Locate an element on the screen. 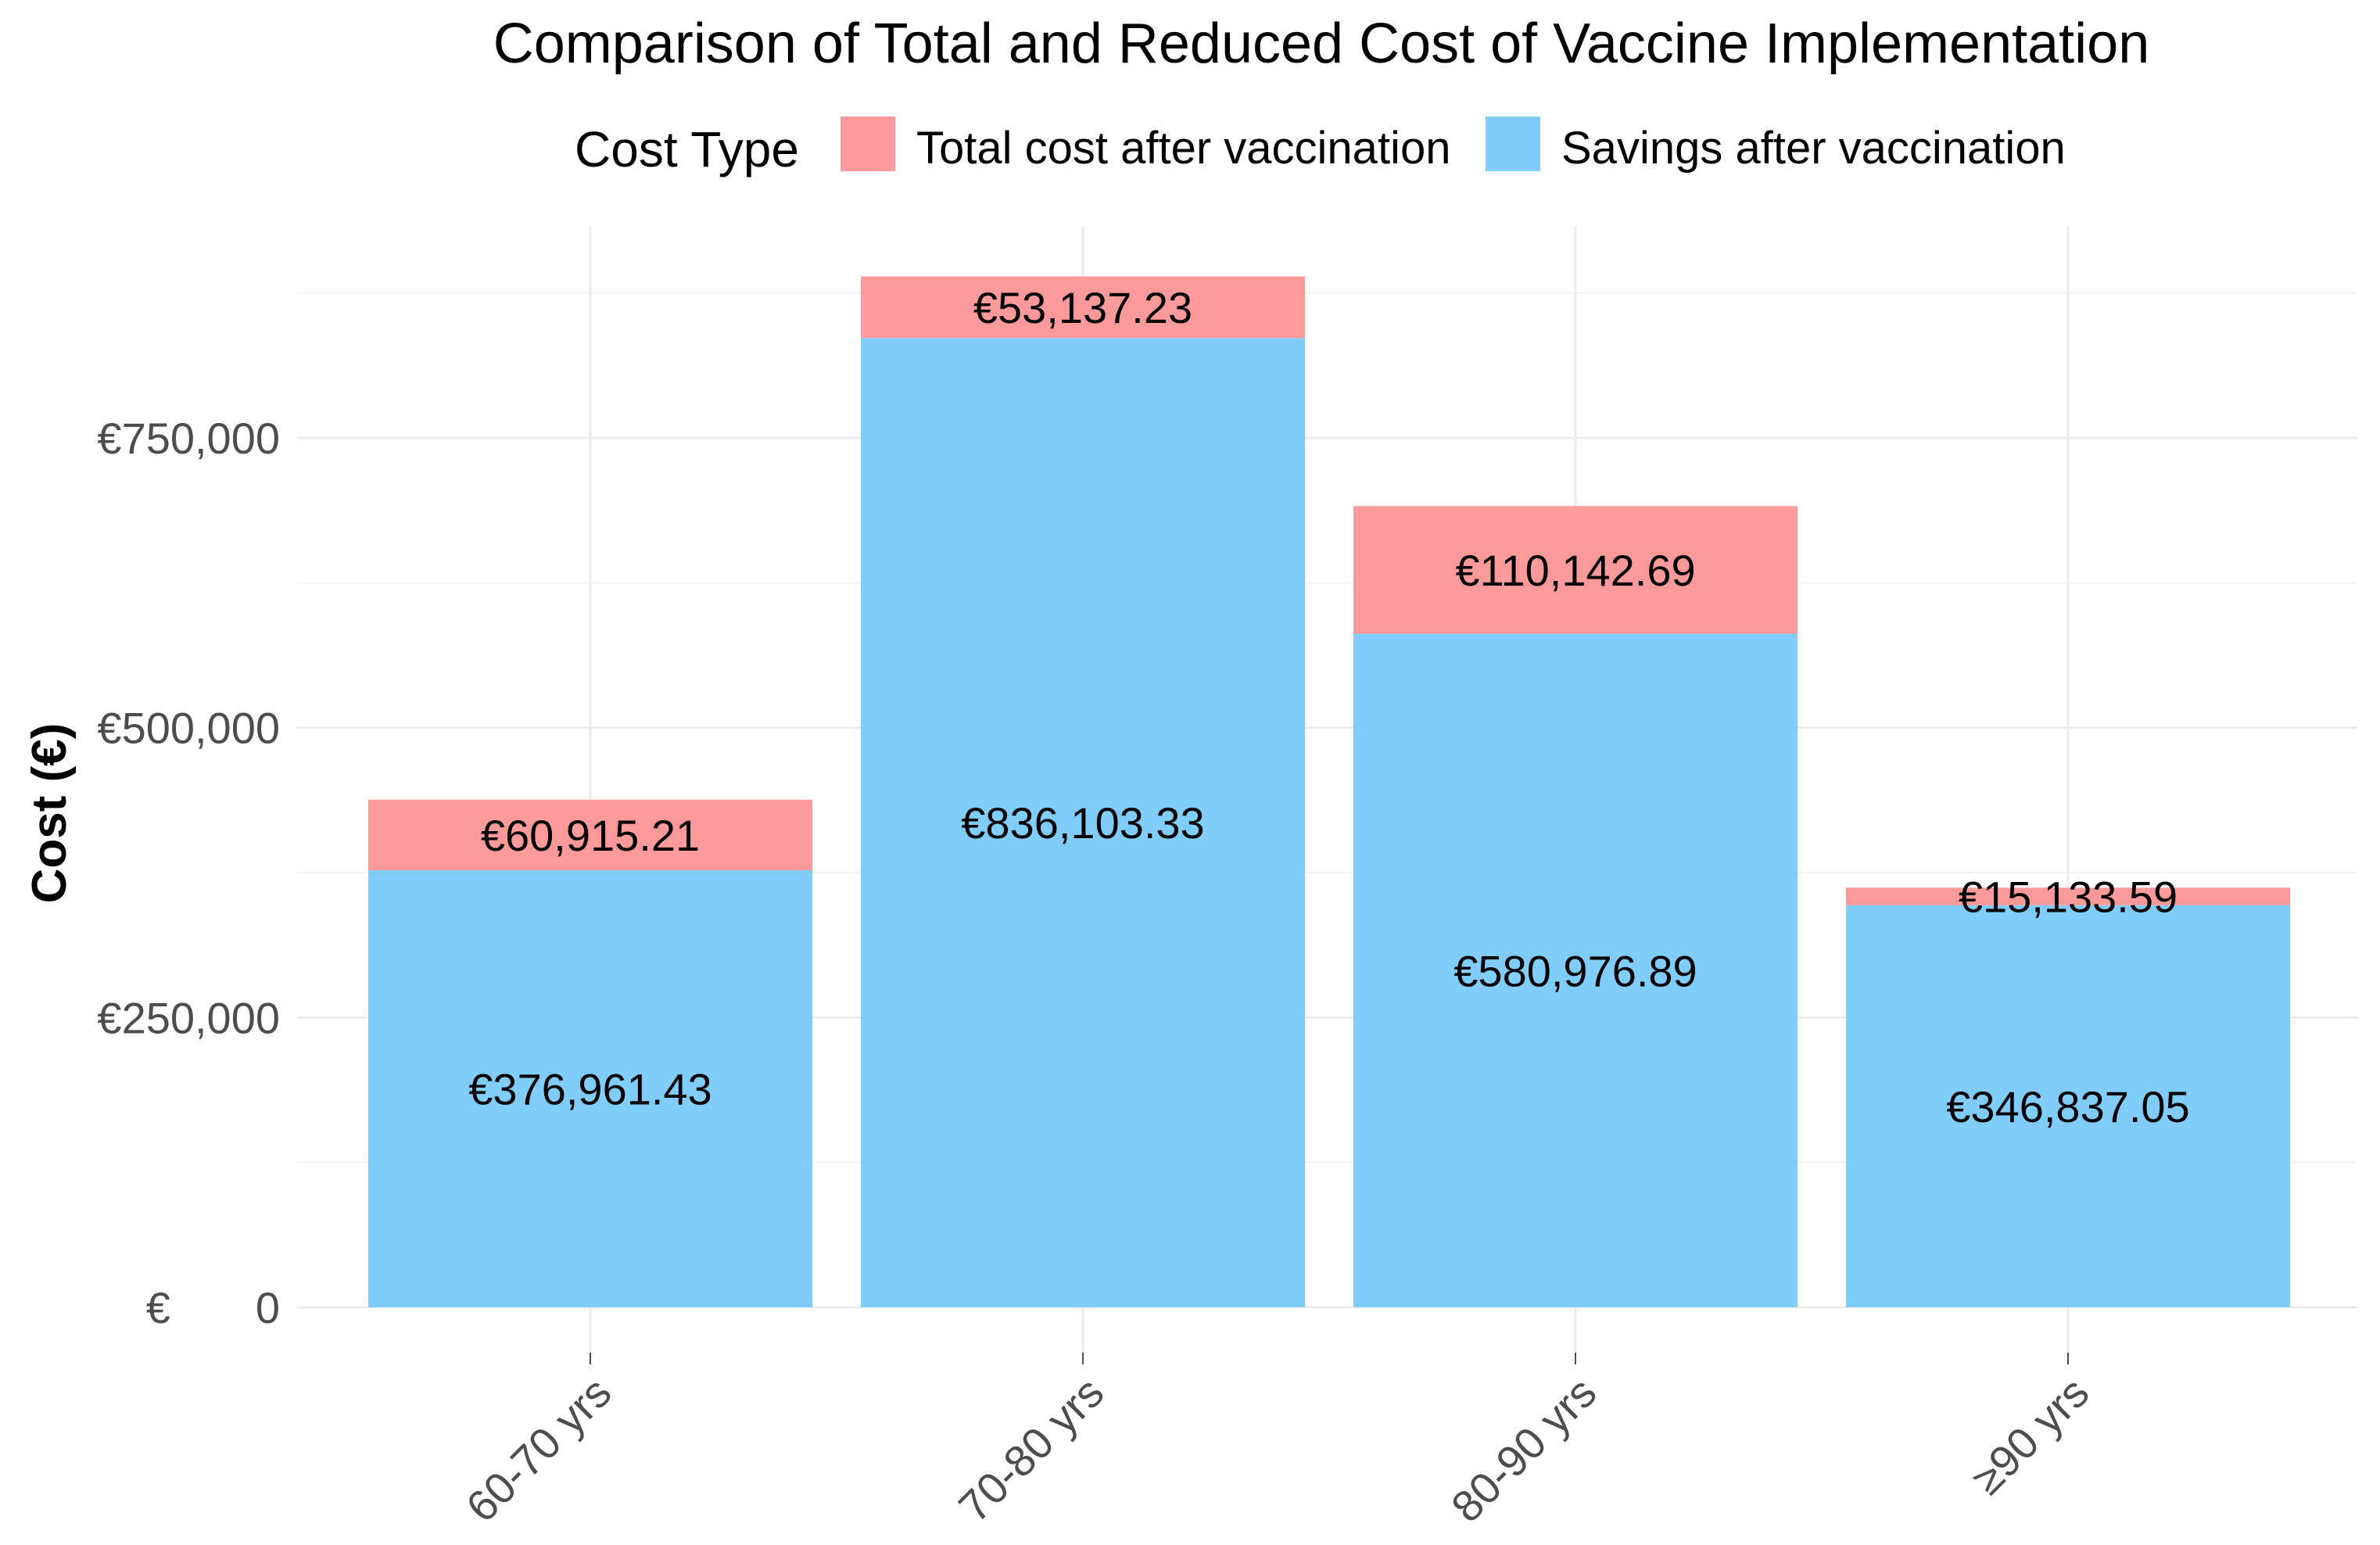  legend-swatch-savings is located at coordinates (1513, 144).